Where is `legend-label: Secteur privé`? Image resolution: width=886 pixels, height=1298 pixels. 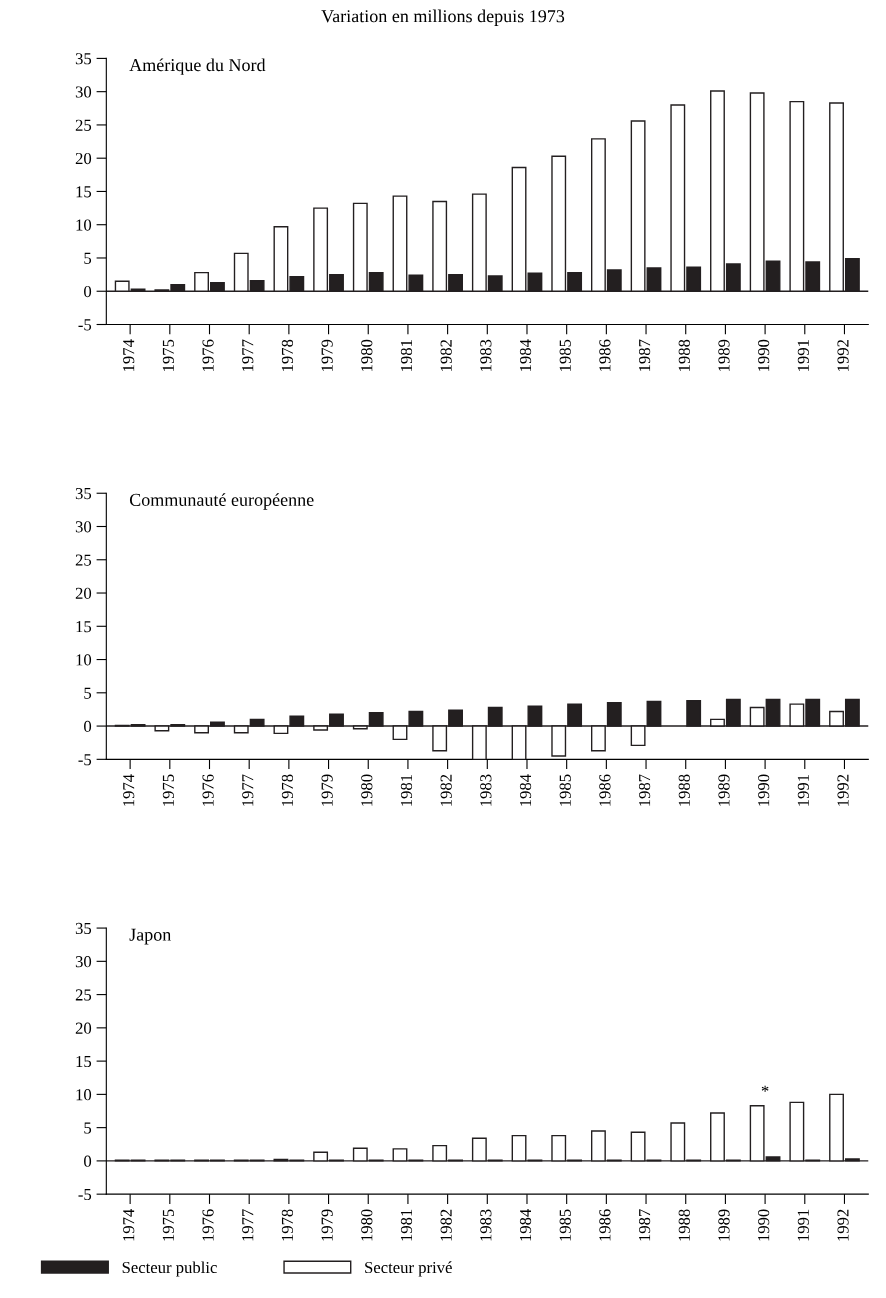 legend-label: Secteur privé is located at coordinates (408, 1269).